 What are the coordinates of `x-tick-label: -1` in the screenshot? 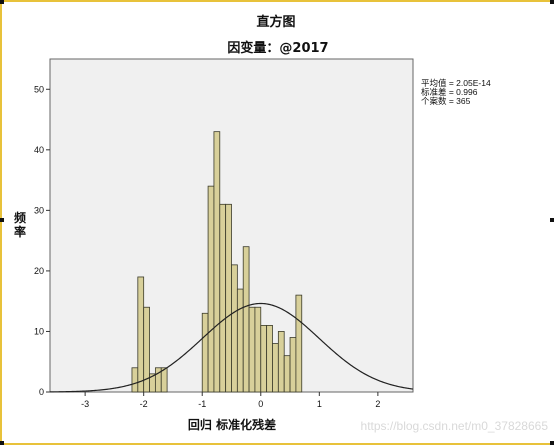 It's located at (202, 404).